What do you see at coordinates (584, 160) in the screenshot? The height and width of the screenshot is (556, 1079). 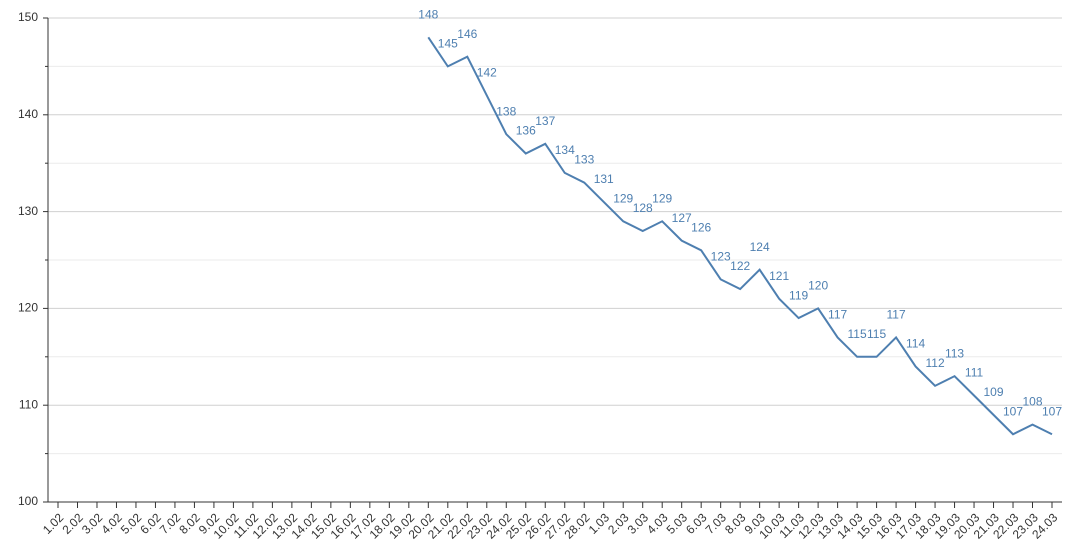 I see `data-label: 133` at bounding box center [584, 160].